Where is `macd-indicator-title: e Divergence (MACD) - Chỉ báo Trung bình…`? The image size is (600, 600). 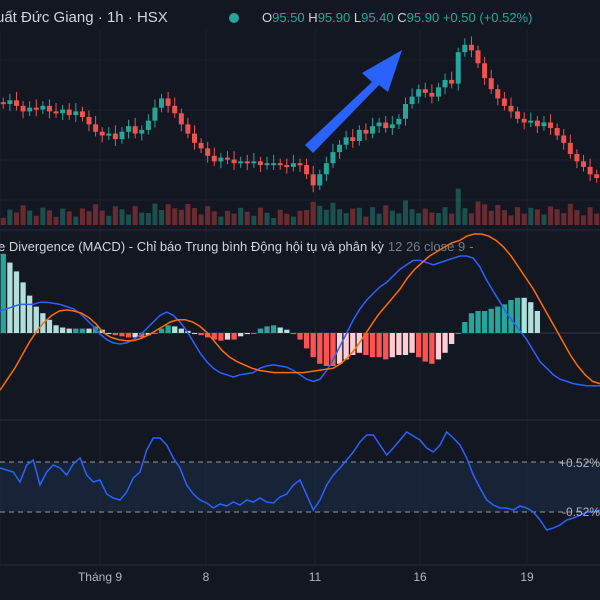 macd-indicator-title: e Divergence (MACD) - Chỉ báo Trung bình… is located at coordinates (237, 246).